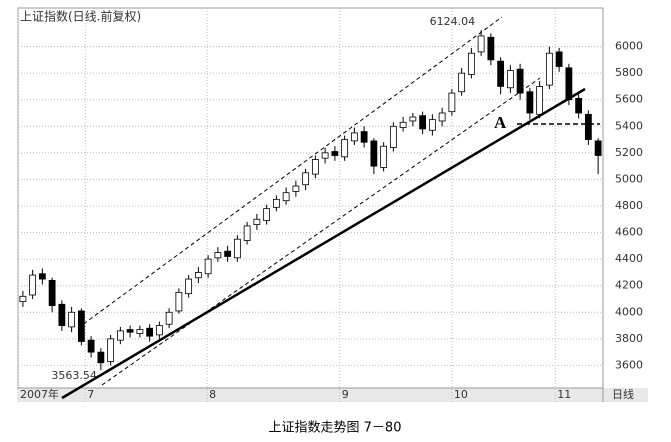 The width and height of the screenshot is (671, 442). What do you see at coordinates (90, 394) in the screenshot?
I see `x-tick-label: 7` at bounding box center [90, 394].